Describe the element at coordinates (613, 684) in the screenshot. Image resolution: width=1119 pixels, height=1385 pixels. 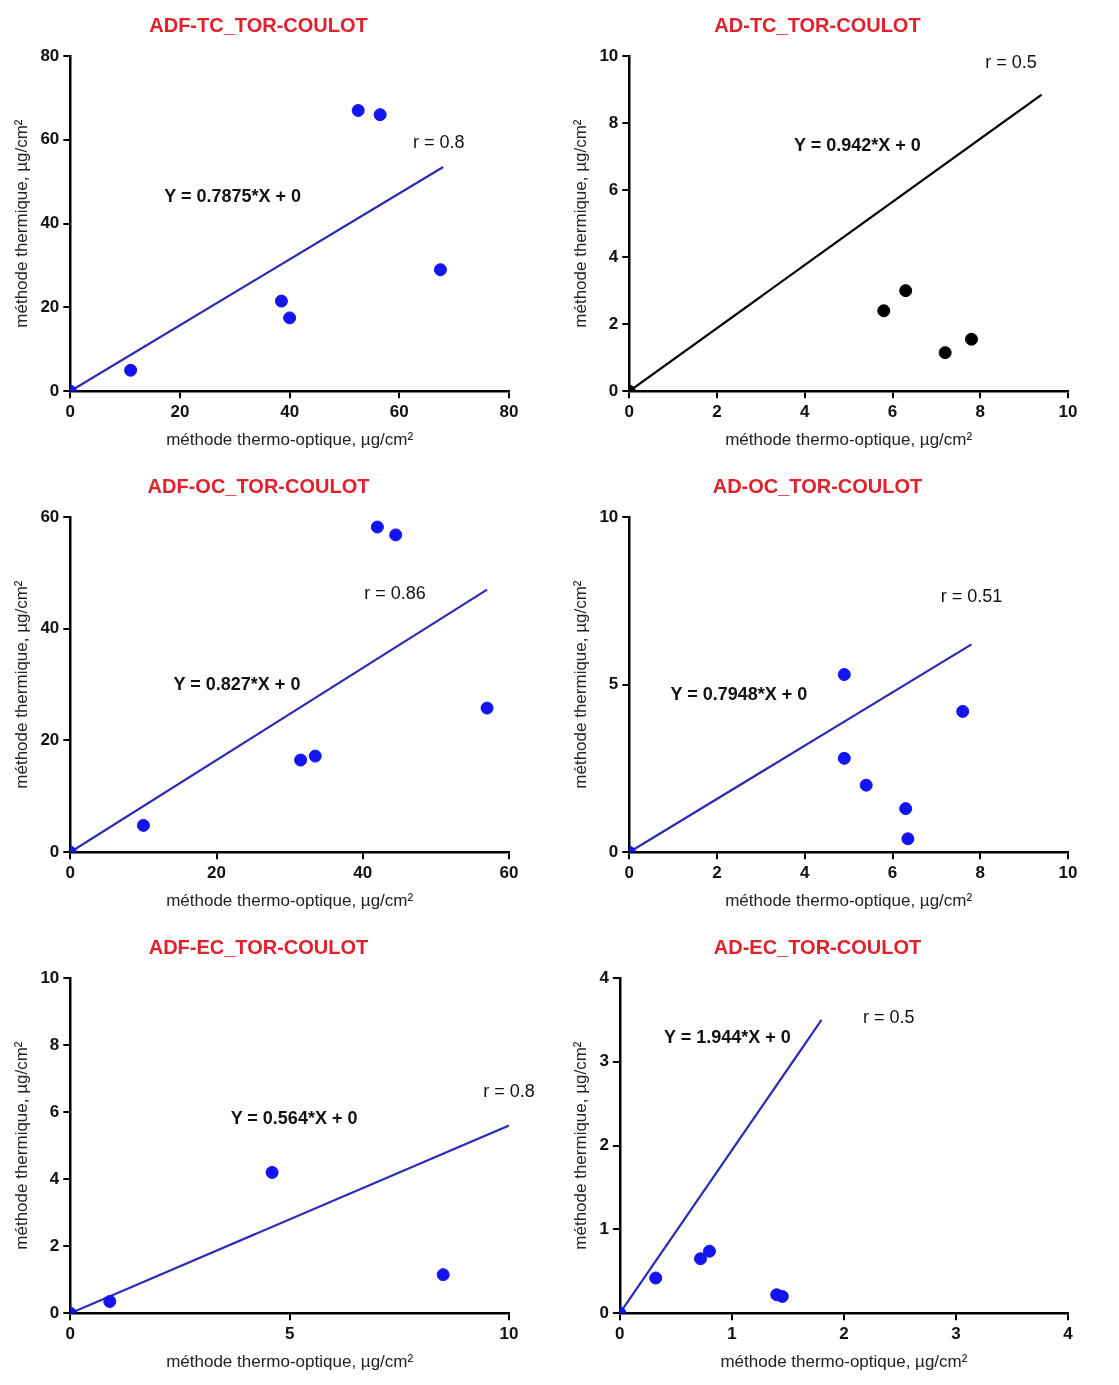
I see `y-tick-label: 5` at that location.